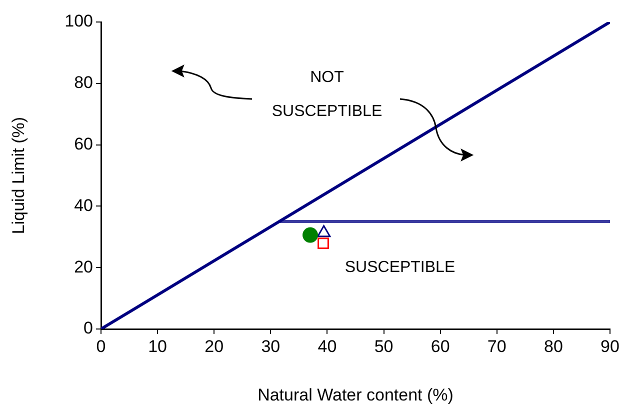  Describe the element at coordinates (270, 346) in the screenshot. I see `x-tick-label: 30` at that location.